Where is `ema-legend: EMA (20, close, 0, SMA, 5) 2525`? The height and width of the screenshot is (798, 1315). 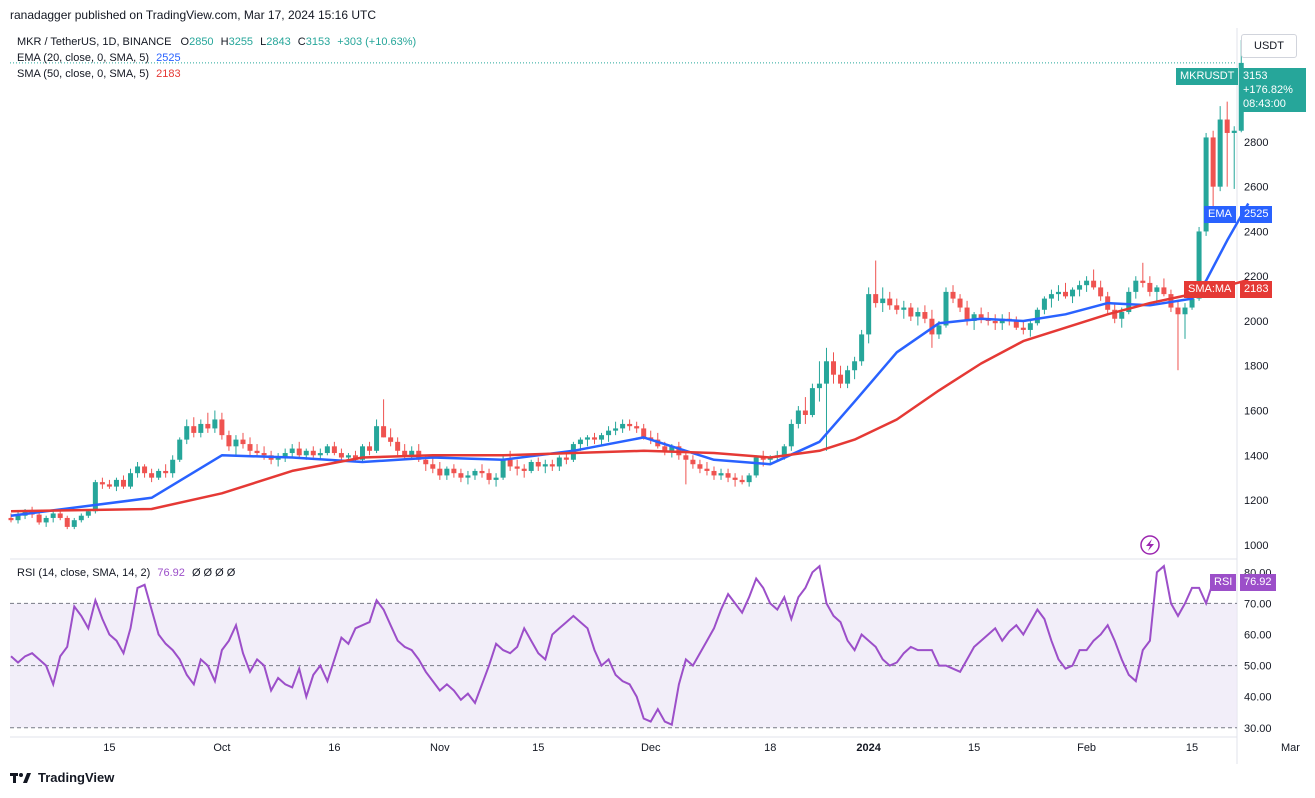 ema-legend: EMA (20, close, 0, SMA, 5) 2525 is located at coordinates (99, 58).